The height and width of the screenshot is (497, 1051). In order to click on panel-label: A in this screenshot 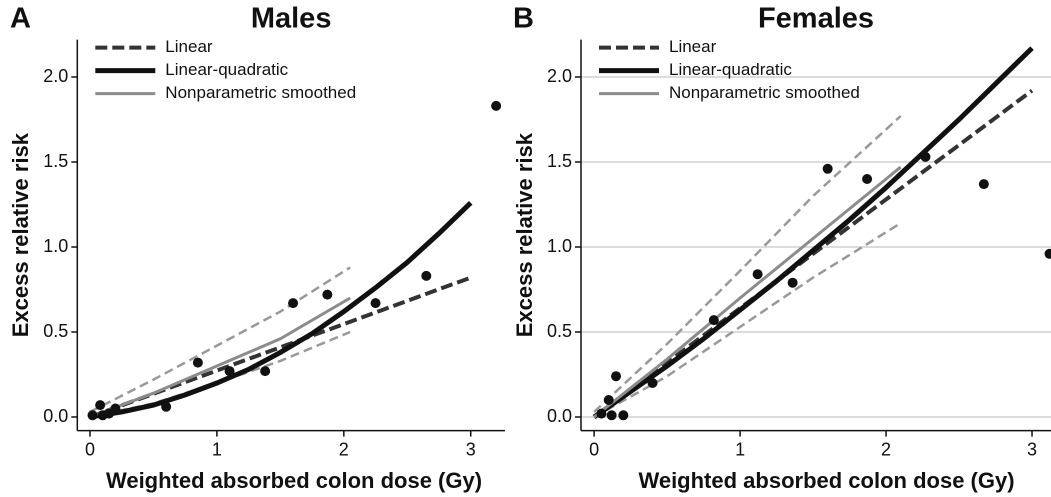, I will do `click(20, 19)`.